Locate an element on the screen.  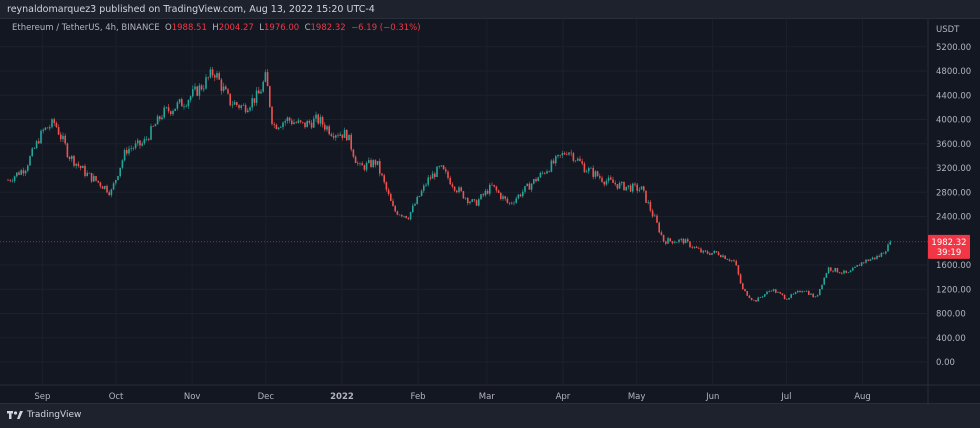
y-tick-label: 2800.00 is located at coordinates (953, 193).